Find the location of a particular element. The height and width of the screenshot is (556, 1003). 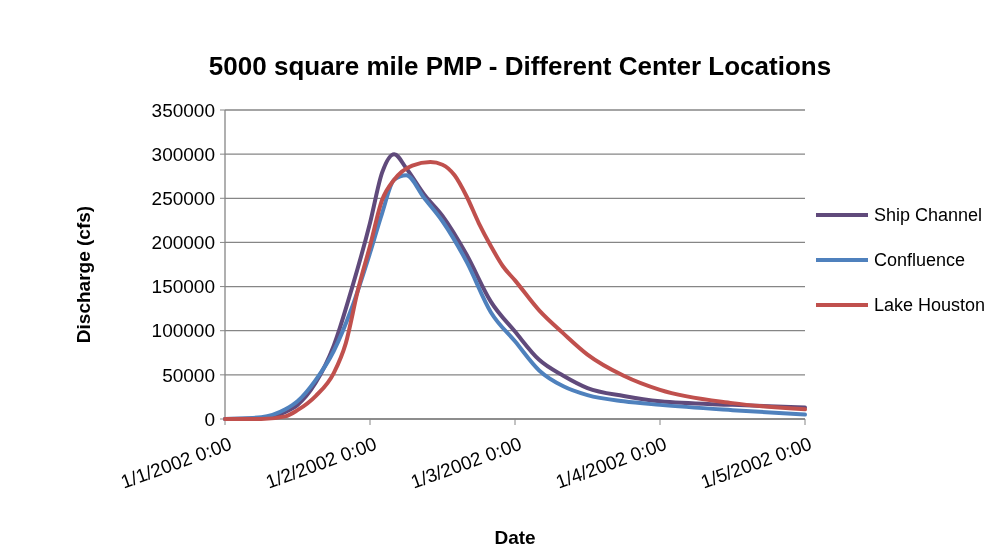

y-tick-label: 100000 is located at coordinates (183, 331).